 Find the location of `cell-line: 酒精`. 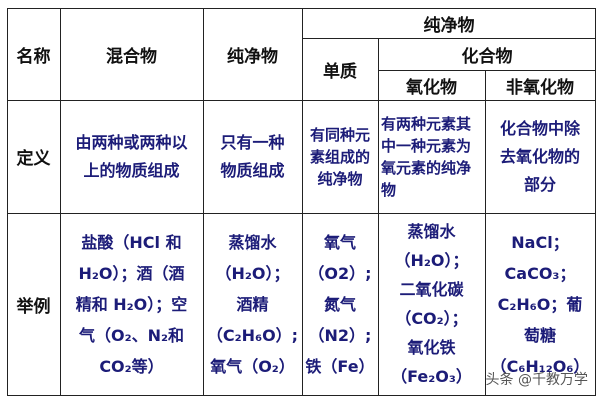

cell-line: 酒精 is located at coordinates (252, 304).